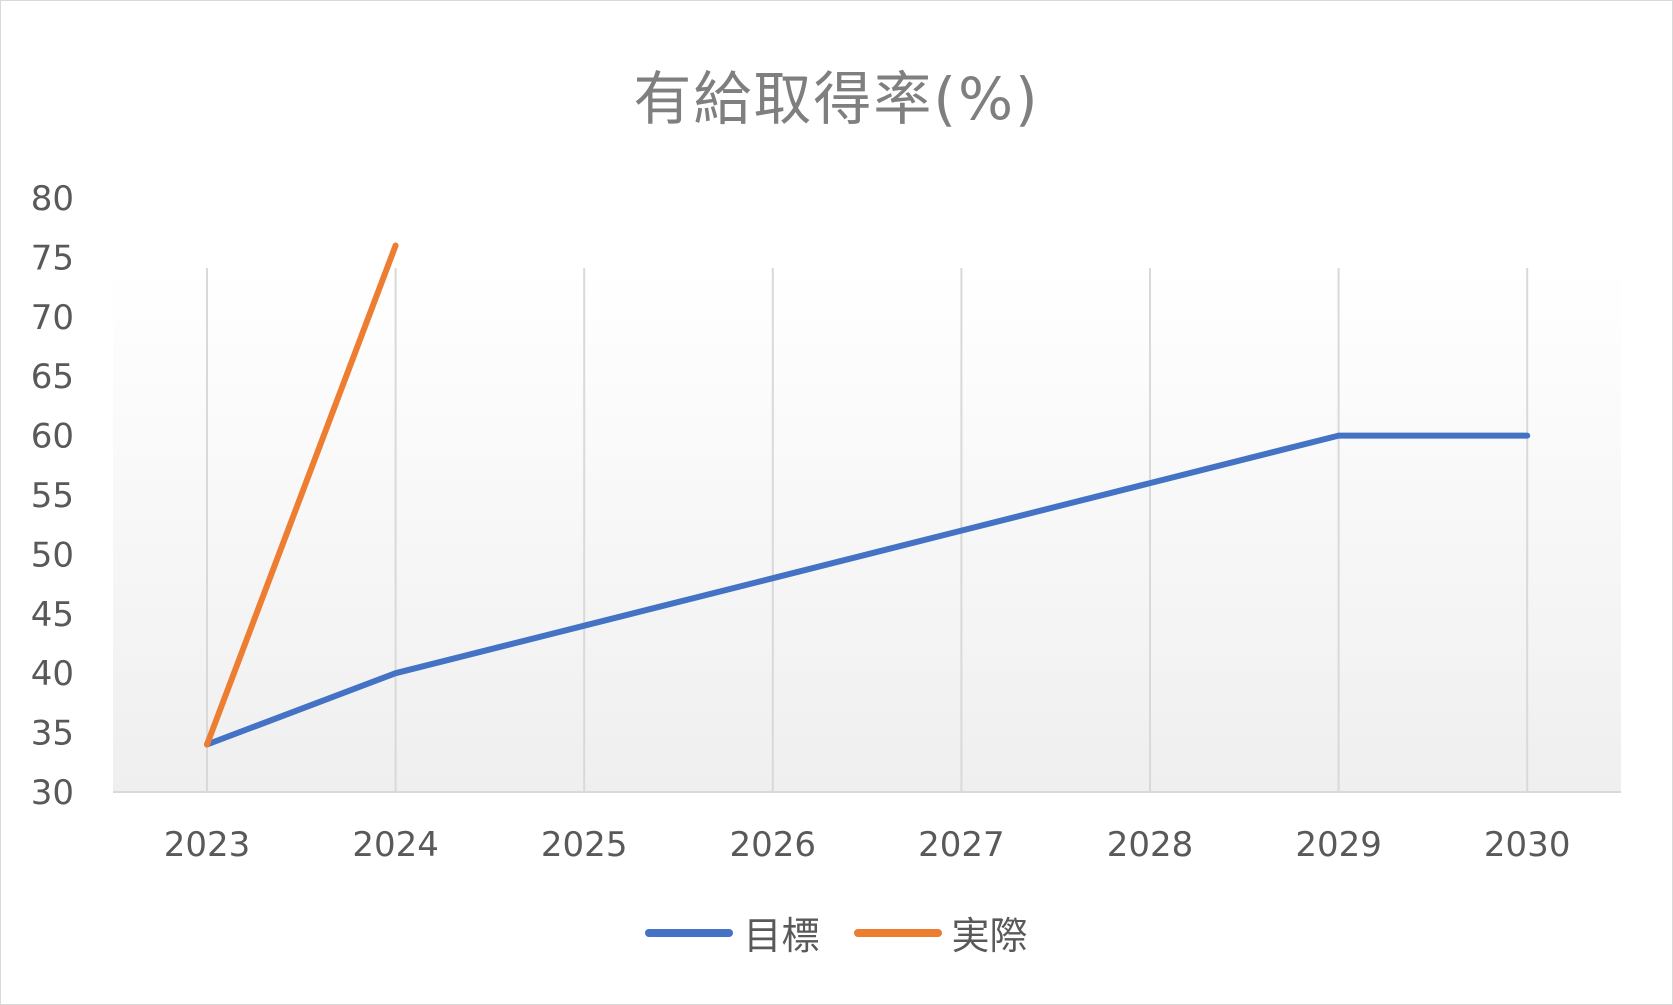 This screenshot has width=1673, height=1005. I want to click on legend-item-target: 目標, so click(732, 932).